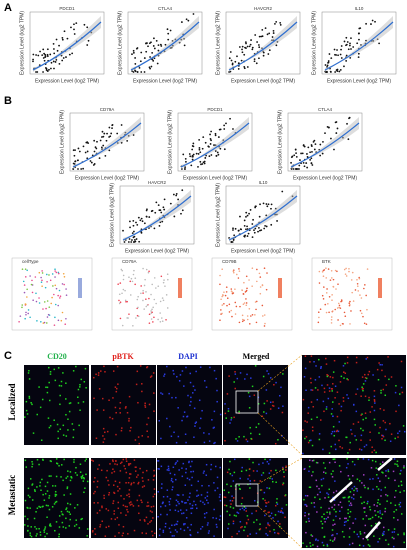  I want to click on x-axis-label: Expression Level (log2 TPM), so click(157, 251).